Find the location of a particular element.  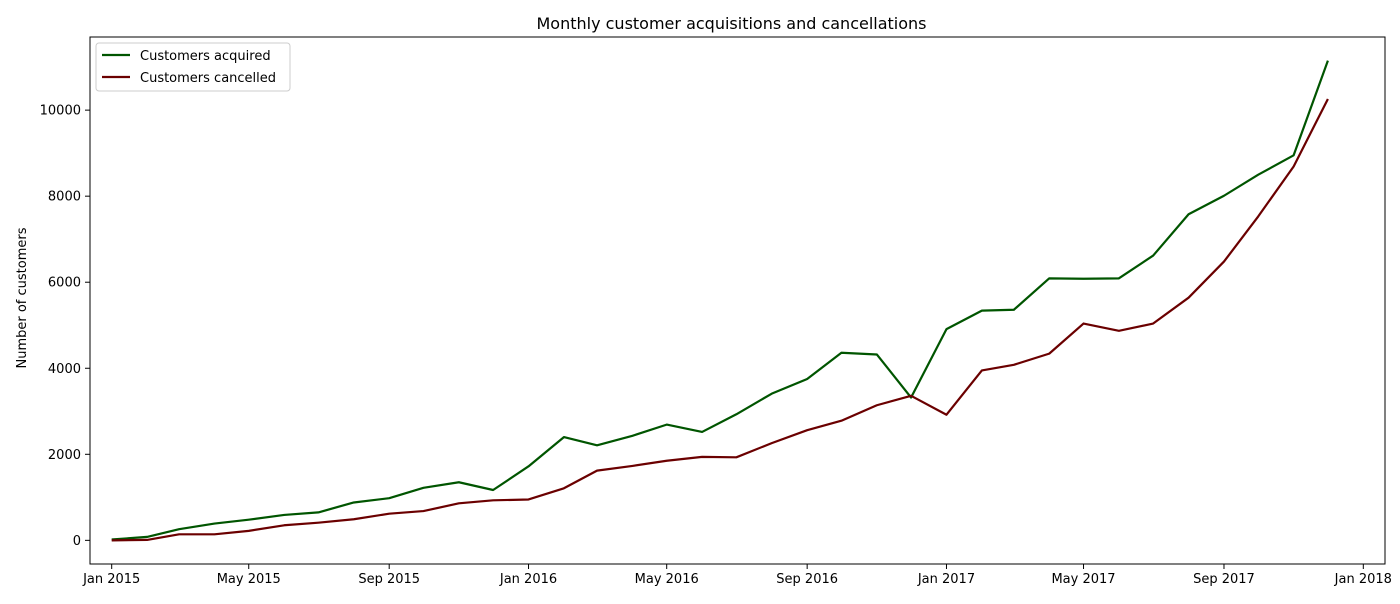

x-tick-label: Jan 2018 is located at coordinates (1363, 579).